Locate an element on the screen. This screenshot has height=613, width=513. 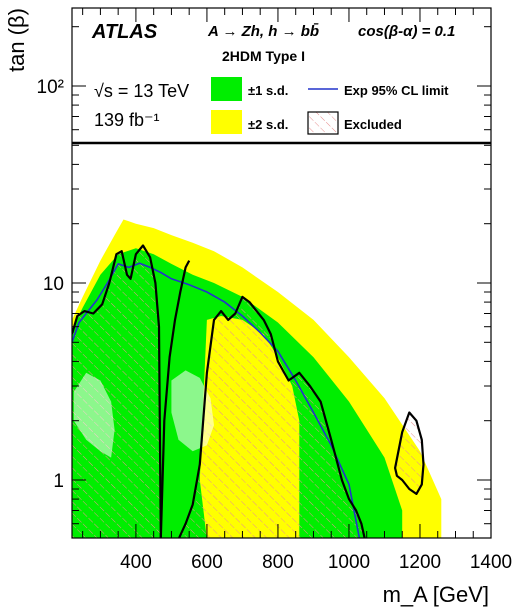
legend-swatch-sigma2 is located at coordinates (226, 122).